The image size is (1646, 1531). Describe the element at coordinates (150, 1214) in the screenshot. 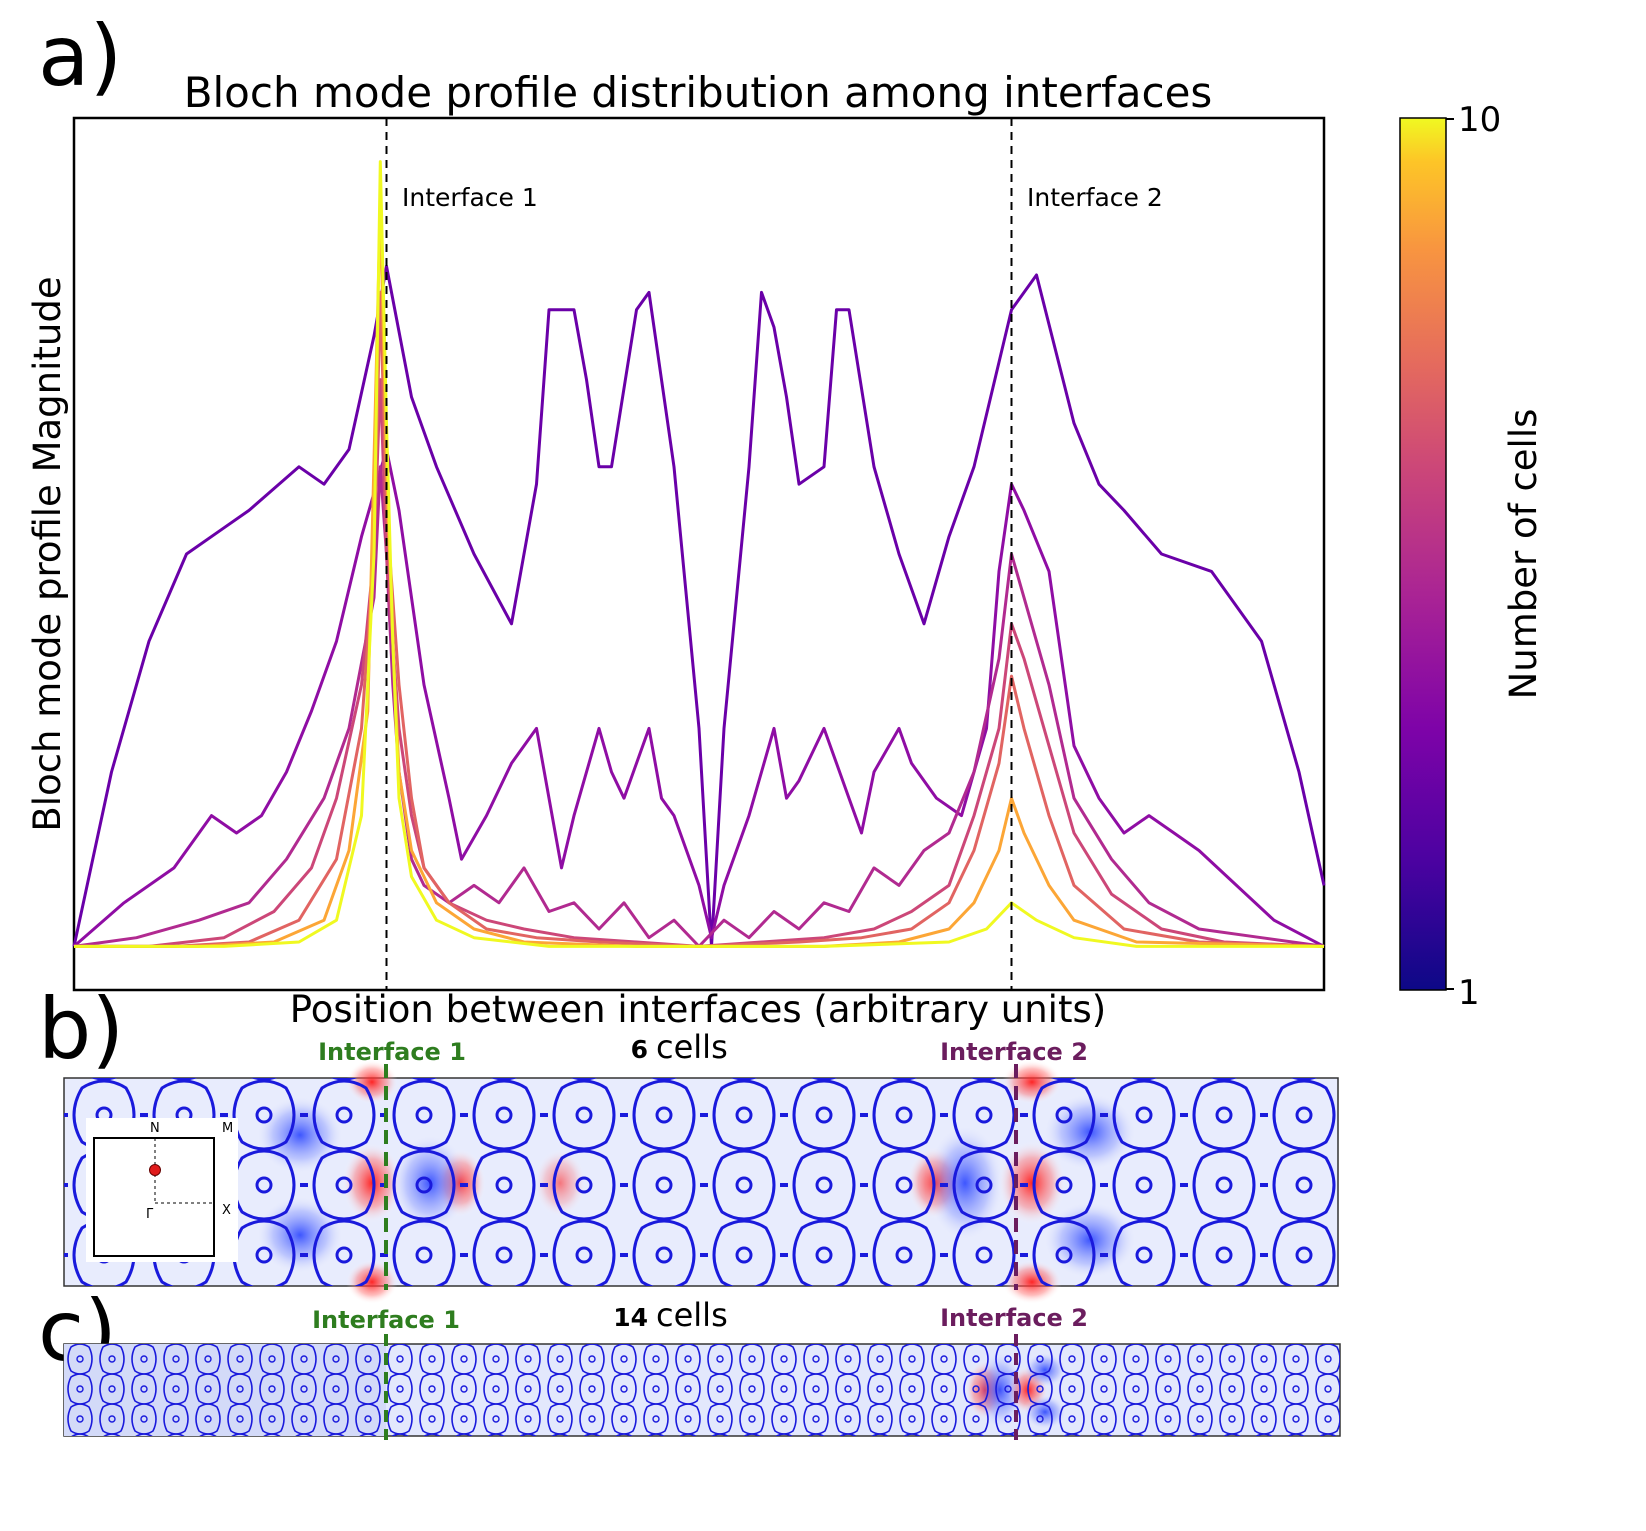

I see `inset-label-gamma: Γ` at that location.